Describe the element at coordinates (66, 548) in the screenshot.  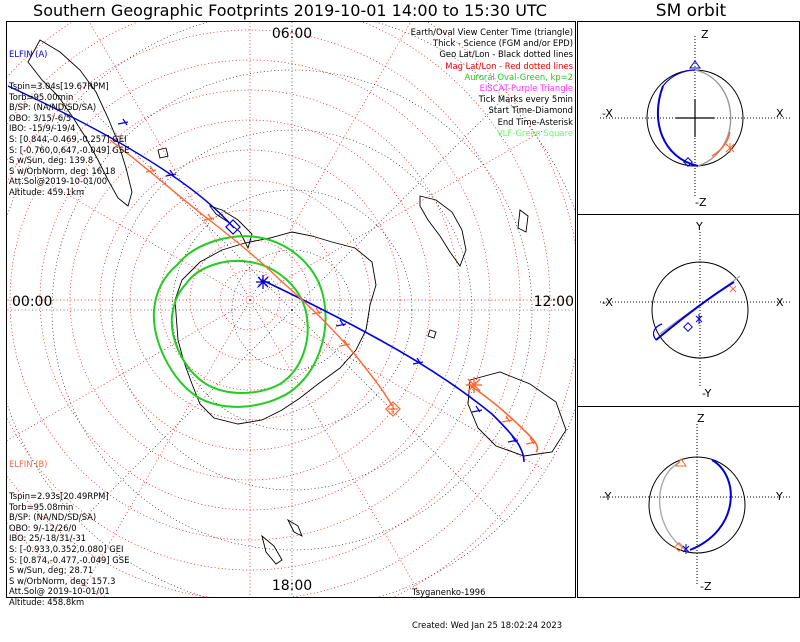
I see `elfin-b-info-line: S: [-0.933,0.352,0.080] GEI` at that location.